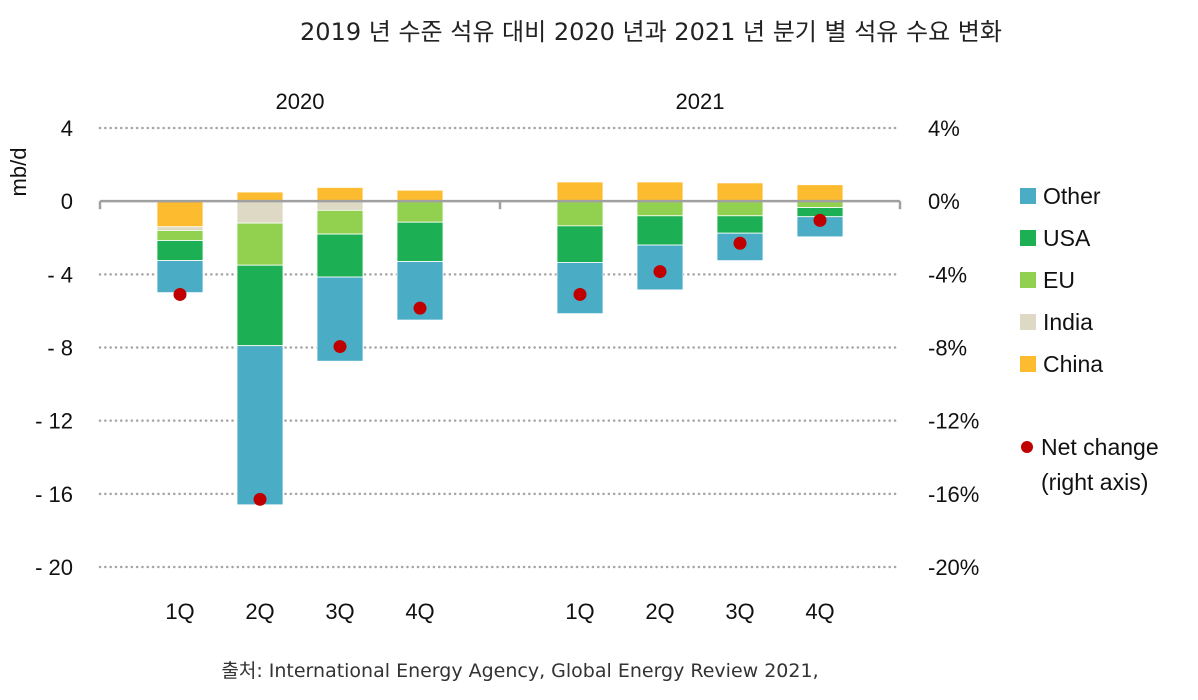 The image size is (1198, 700). What do you see at coordinates (1073, 364) in the screenshot?
I see `legend-label: China` at bounding box center [1073, 364].